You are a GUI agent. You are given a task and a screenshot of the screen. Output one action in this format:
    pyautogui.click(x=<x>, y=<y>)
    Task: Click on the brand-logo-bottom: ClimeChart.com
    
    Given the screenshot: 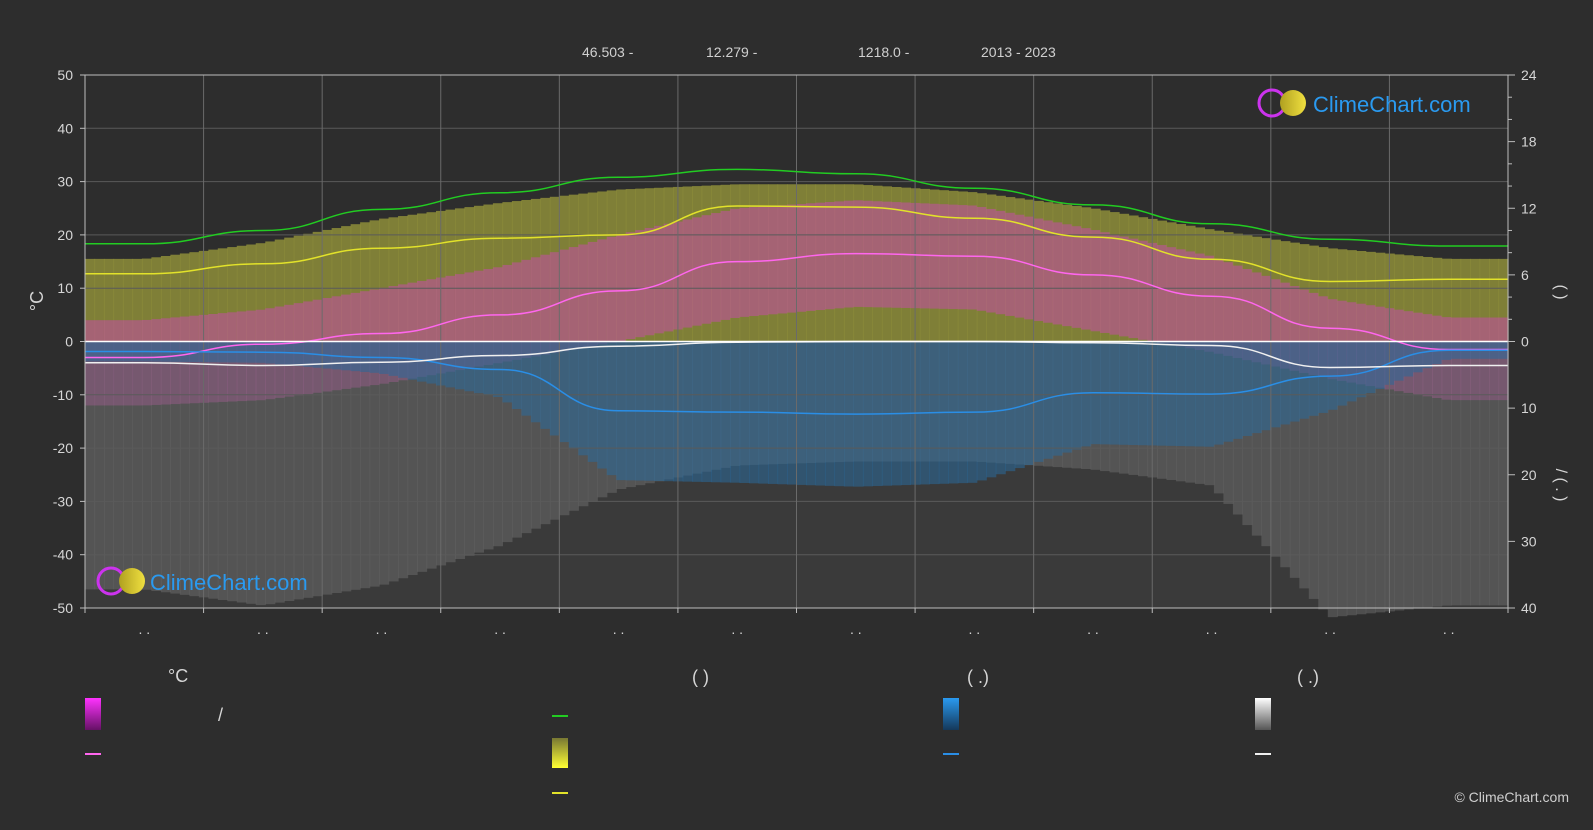 What is the action you would take?
    pyautogui.click(x=202, y=581)
    